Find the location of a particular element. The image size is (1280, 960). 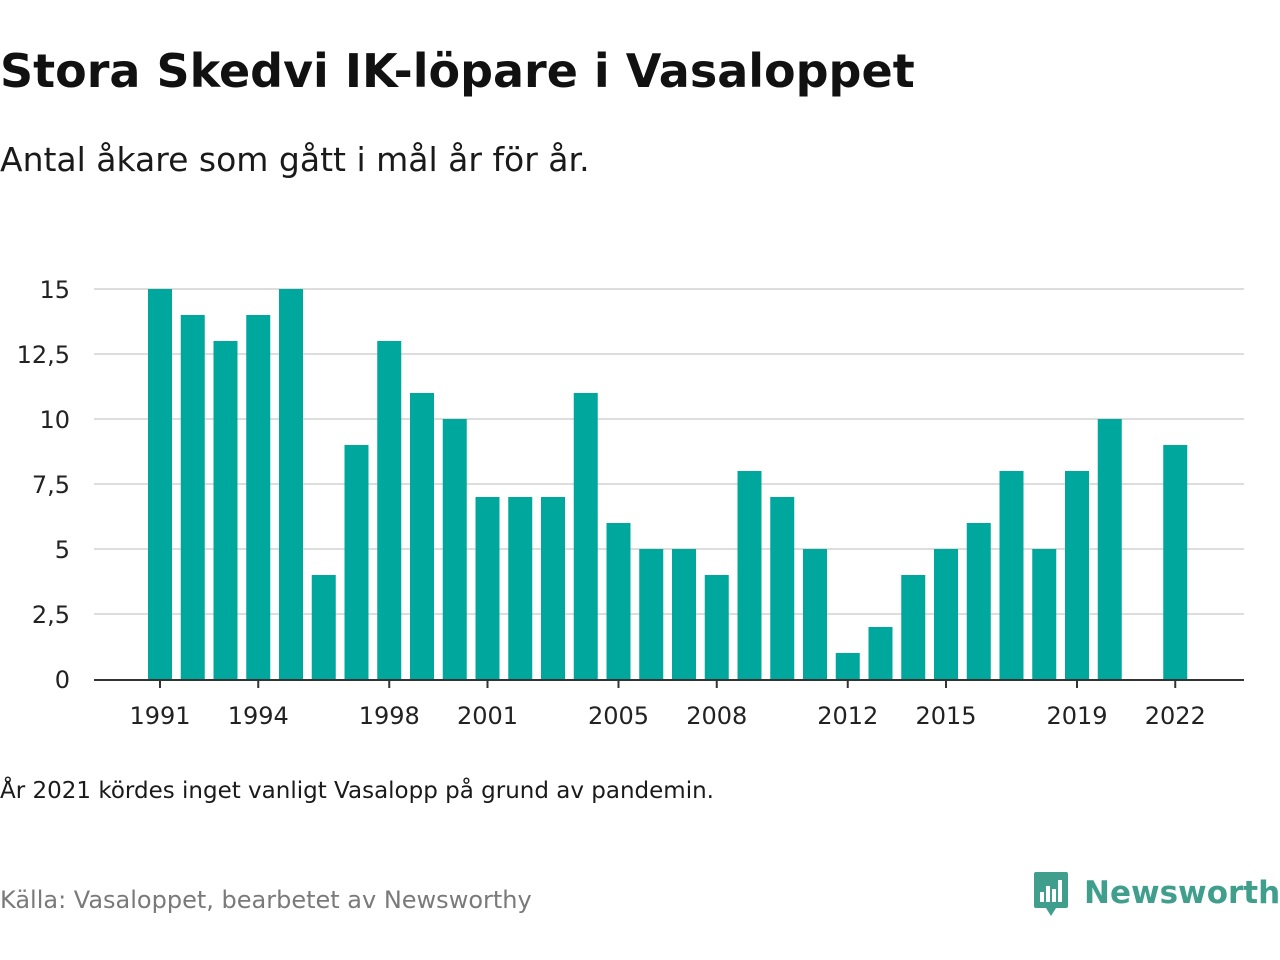

bar-2002 is located at coordinates (520, 588).